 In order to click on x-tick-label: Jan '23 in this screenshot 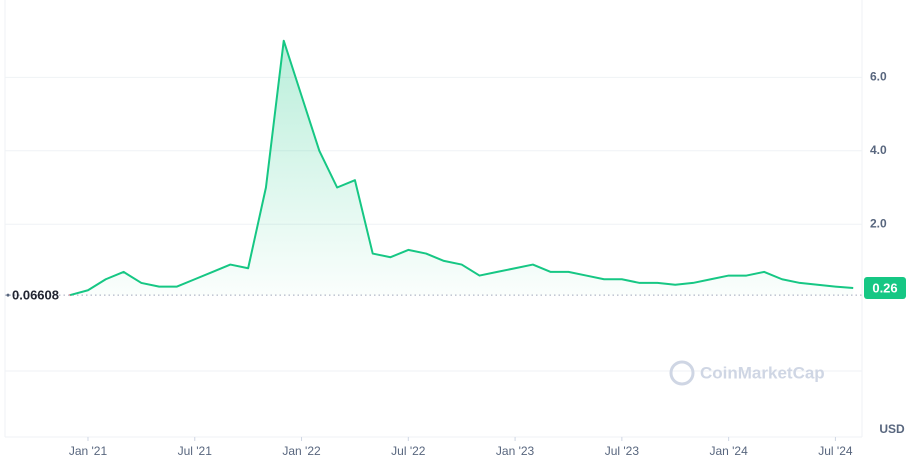, I will do `click(515, 451)`.